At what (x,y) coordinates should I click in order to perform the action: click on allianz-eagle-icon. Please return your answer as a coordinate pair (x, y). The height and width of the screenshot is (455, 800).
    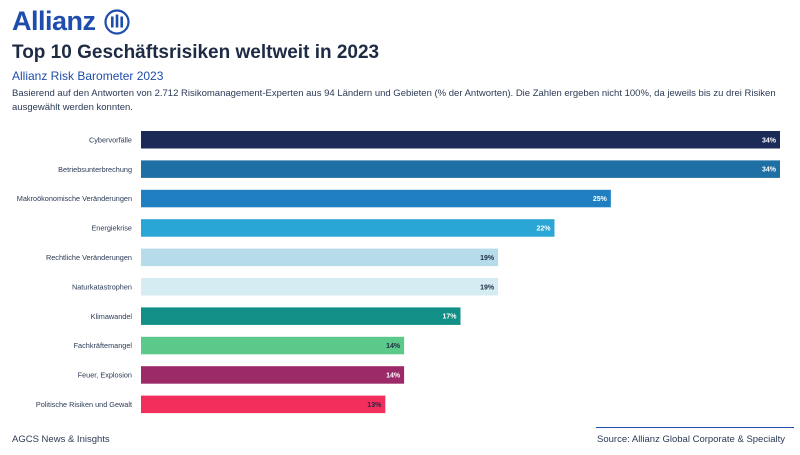
    Looking at the image, I should click on (116, 21).